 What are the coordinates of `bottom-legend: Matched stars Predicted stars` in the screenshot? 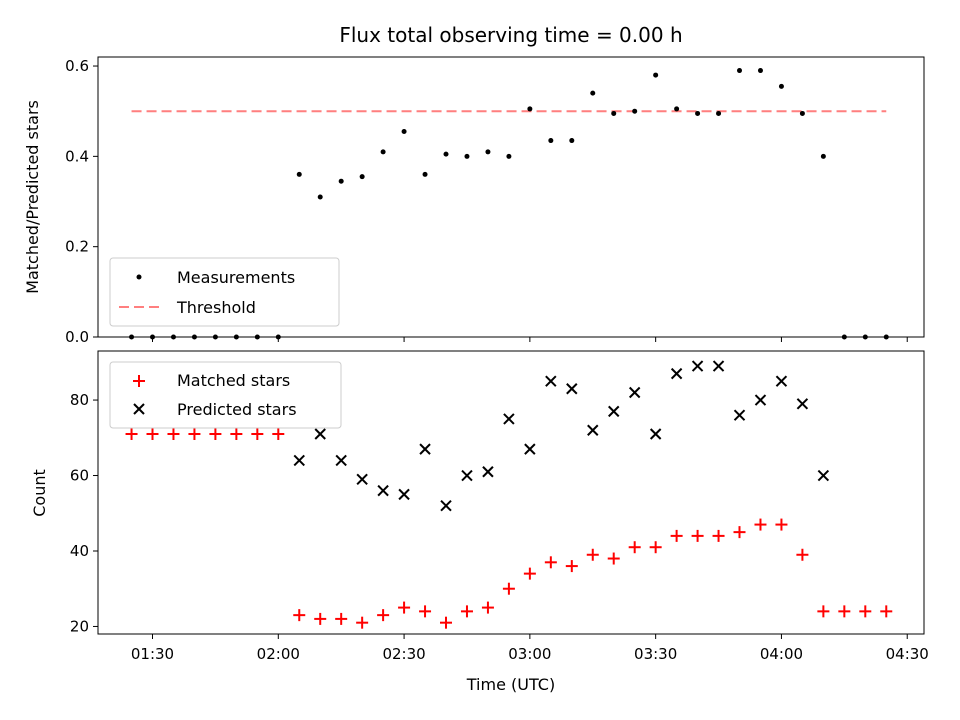 It's located at (225, 395).